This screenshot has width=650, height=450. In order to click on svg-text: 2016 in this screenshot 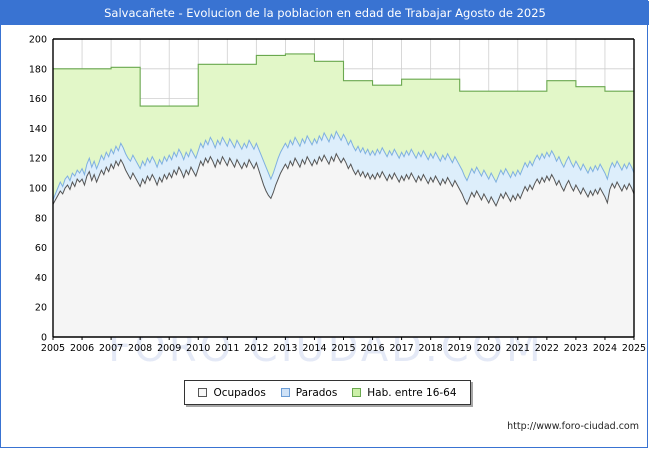, I will do `click(372, 348)`.